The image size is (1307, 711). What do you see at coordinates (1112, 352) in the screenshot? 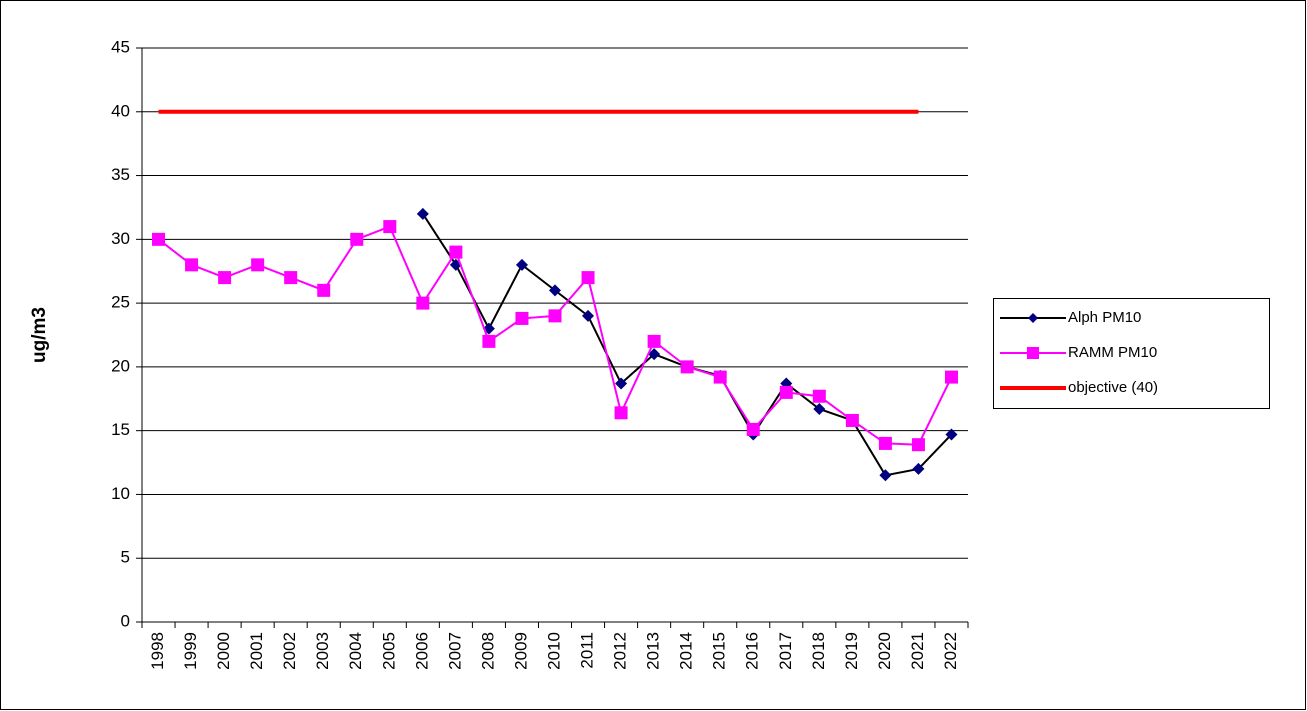
I see `legend-label: RAMM PM10` at bounding box center [1112, 352].